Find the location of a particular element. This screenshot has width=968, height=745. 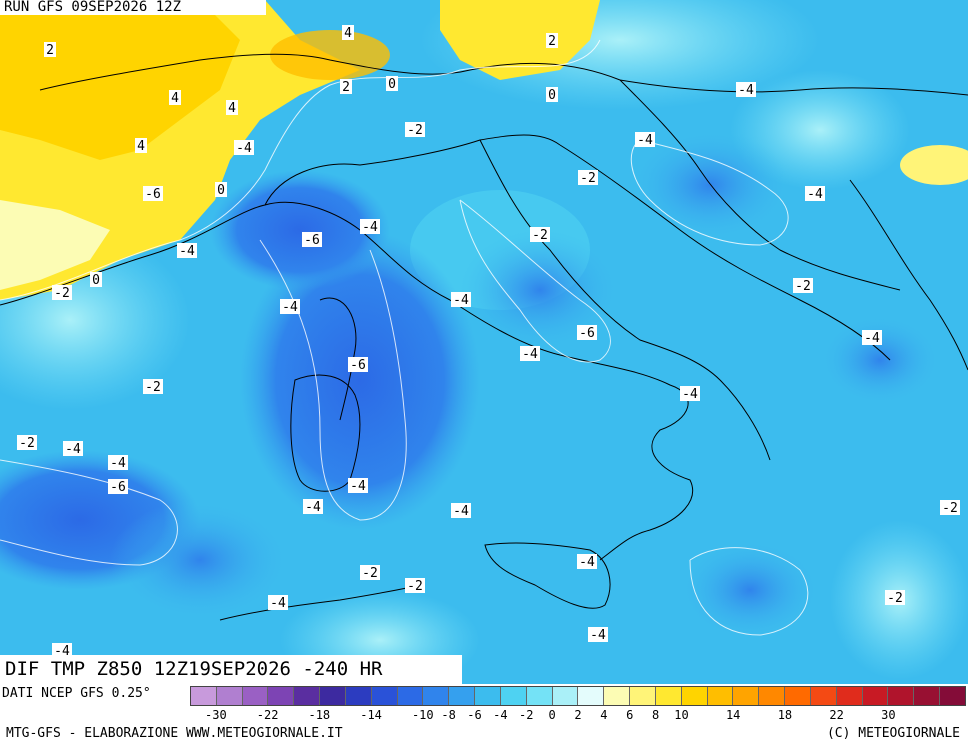

map-title: DIF TMP Z850 12Z19SEP2026 -240 HR is located at coordinates (231, 669).